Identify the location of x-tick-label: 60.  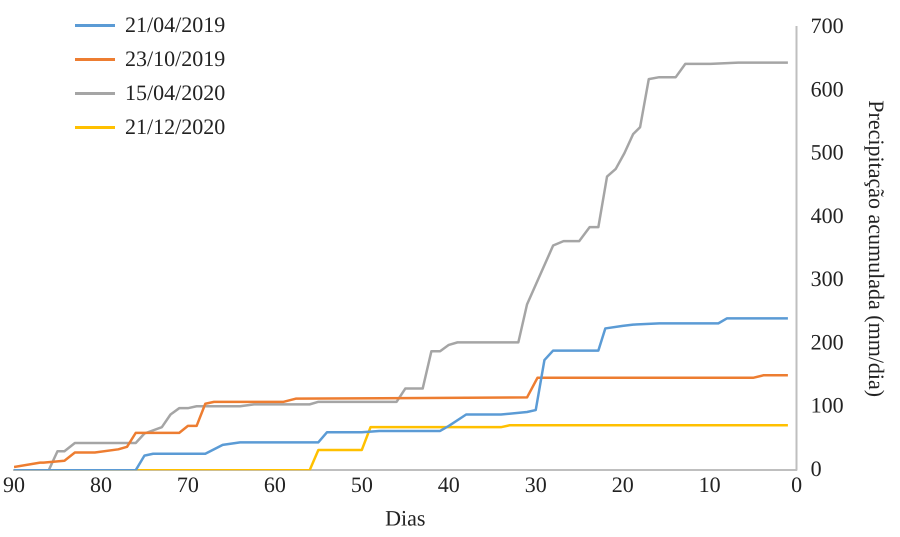
(275, 485).